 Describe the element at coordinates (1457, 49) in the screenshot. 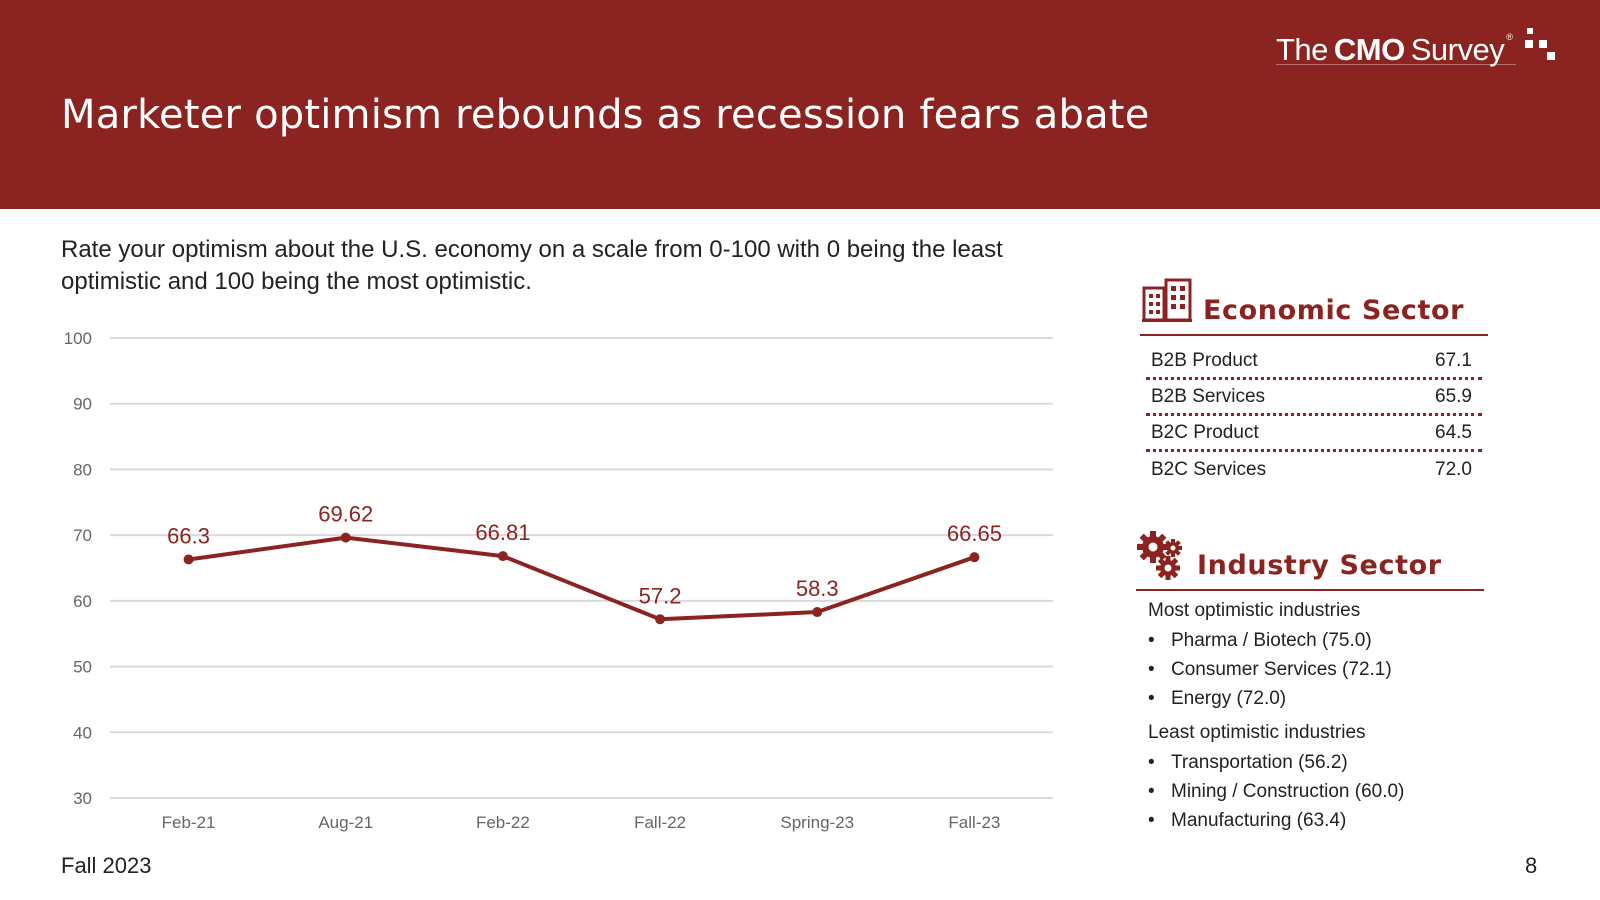

I see `logo-survey: Survey` at that location.